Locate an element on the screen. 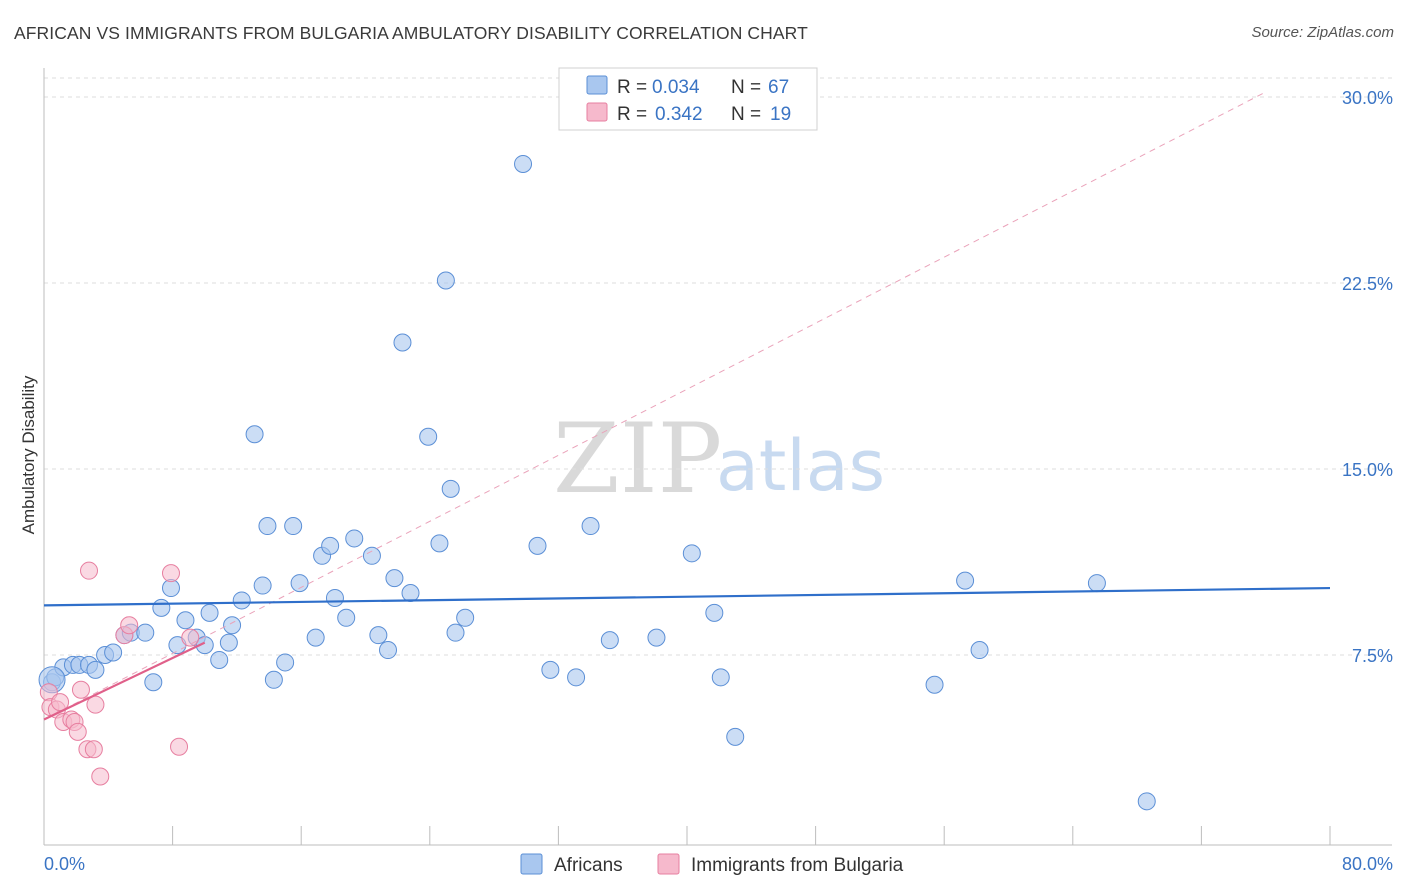  y-tick-label: 22.5% is located at coordinates (1367, 284).